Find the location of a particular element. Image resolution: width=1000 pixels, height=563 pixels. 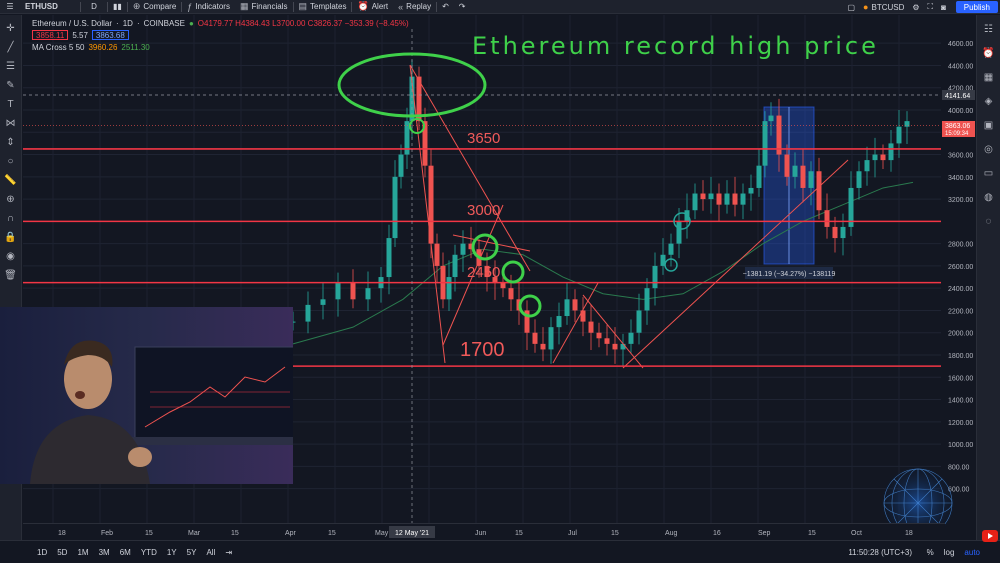

redo-button: ↷ is located at coordinates (462, 7).